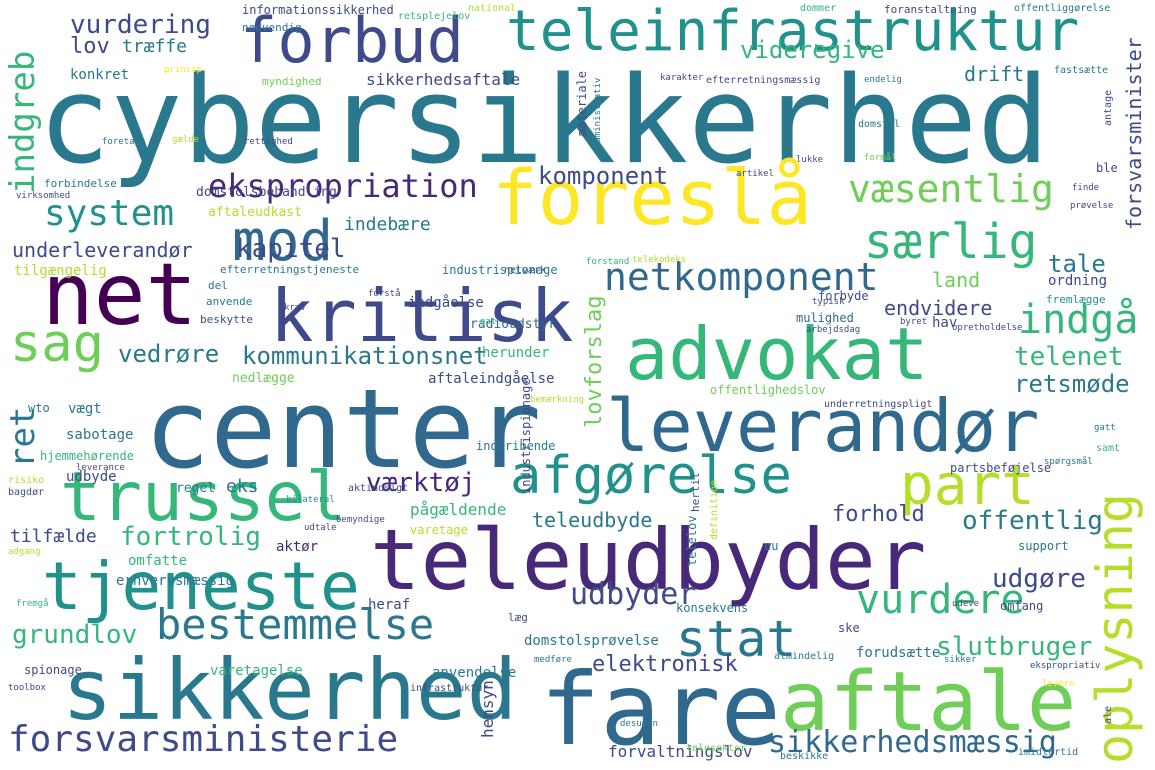 Image resolution: width=1155 pixels, height=770 pixels. Describe the element at coordinates (828, 302) in the screenshot. I see `word: typisk` at that location.